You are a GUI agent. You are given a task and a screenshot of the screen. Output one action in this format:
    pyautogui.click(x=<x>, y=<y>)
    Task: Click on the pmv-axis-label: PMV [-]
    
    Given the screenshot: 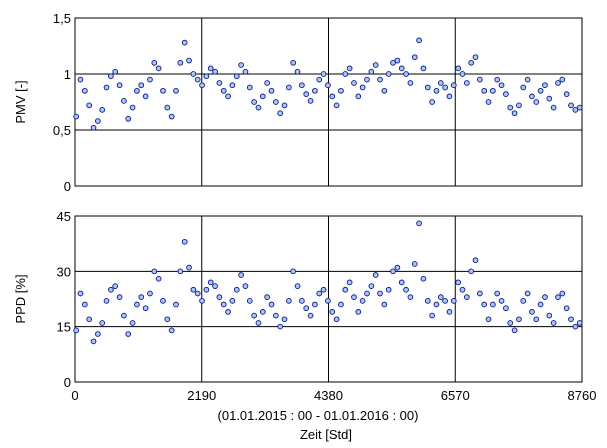 What is the action you would take?
    pyautogui.click(x=20, y=101)
    